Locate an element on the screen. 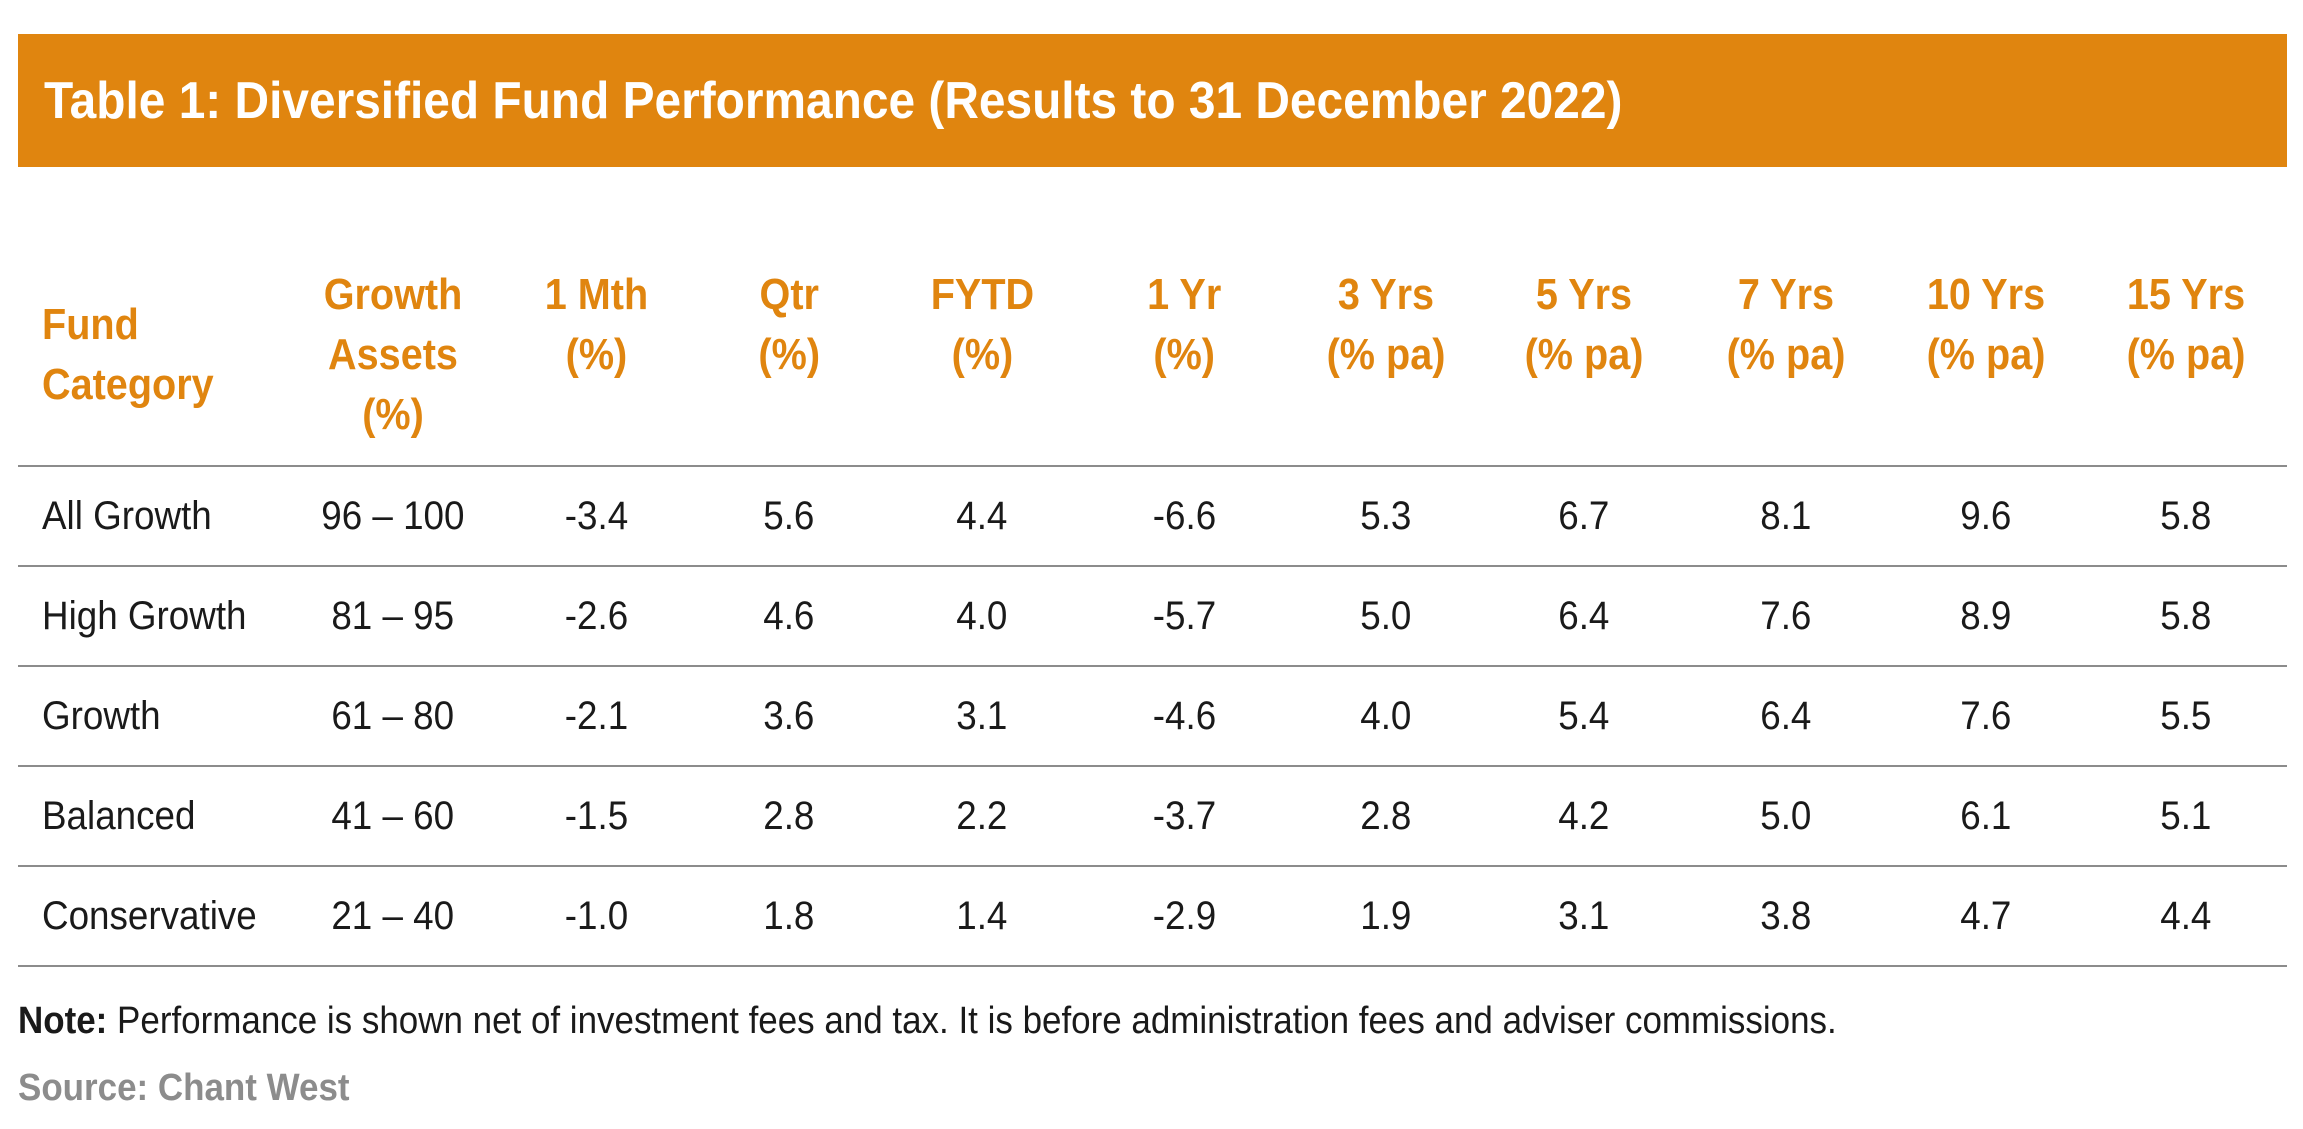  value-cell: 5.6 is located at coordinates (789, 516).